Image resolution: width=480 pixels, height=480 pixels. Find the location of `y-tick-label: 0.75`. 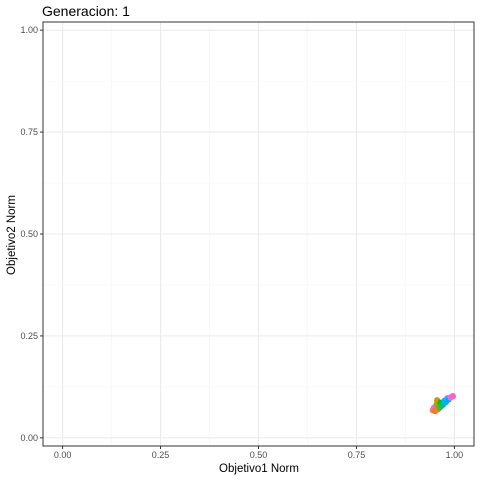

y-tick-label: 0.75 is located at coordinates (29, 132).